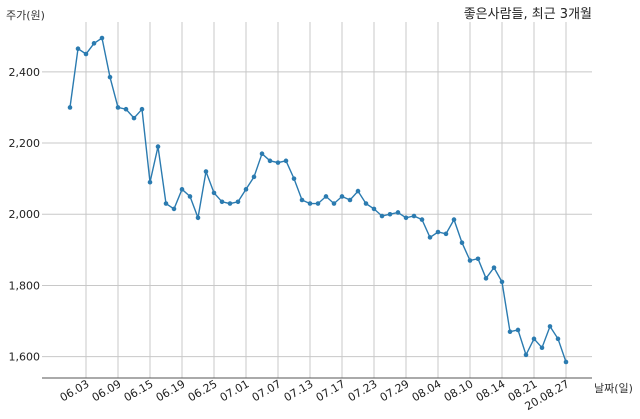  What do you see at coordinates (171, 390) in the screenshot?
I see `x-tick-label: 06.19` at bounding box center [171, 390].